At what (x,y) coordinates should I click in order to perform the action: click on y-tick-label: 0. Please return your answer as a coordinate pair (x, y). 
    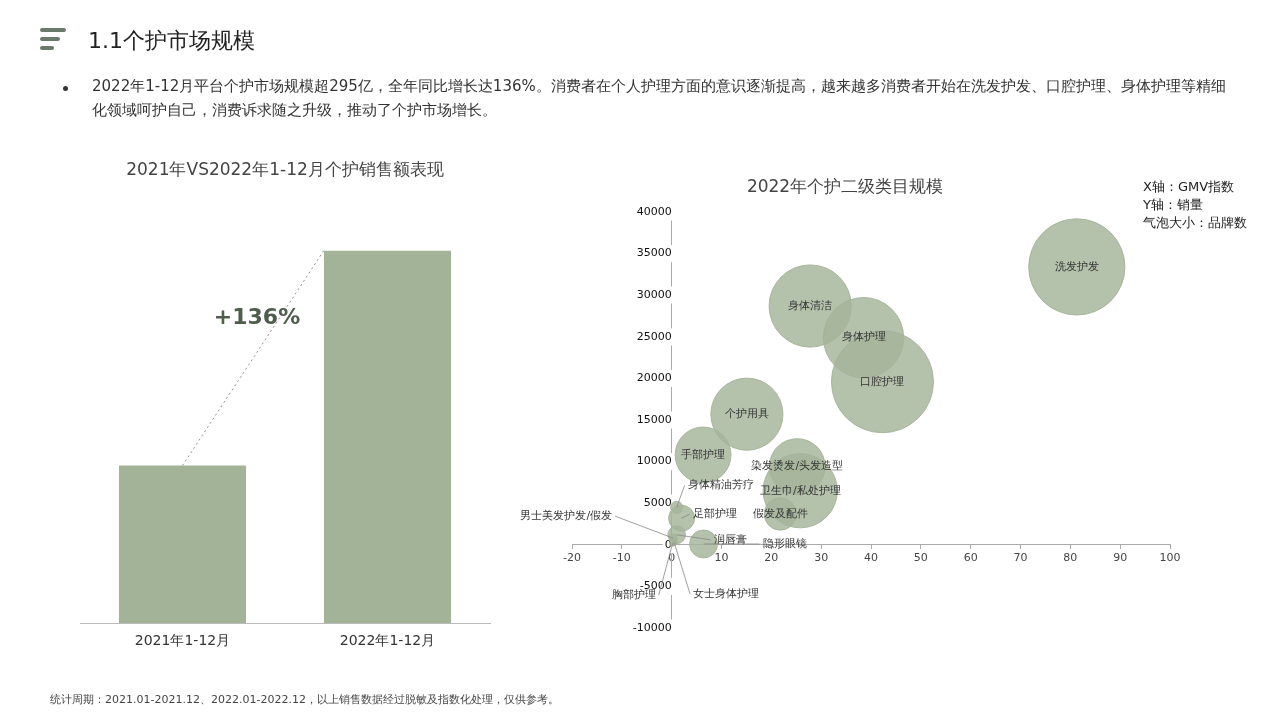
    Looking at the image, I should click on (668, 544).